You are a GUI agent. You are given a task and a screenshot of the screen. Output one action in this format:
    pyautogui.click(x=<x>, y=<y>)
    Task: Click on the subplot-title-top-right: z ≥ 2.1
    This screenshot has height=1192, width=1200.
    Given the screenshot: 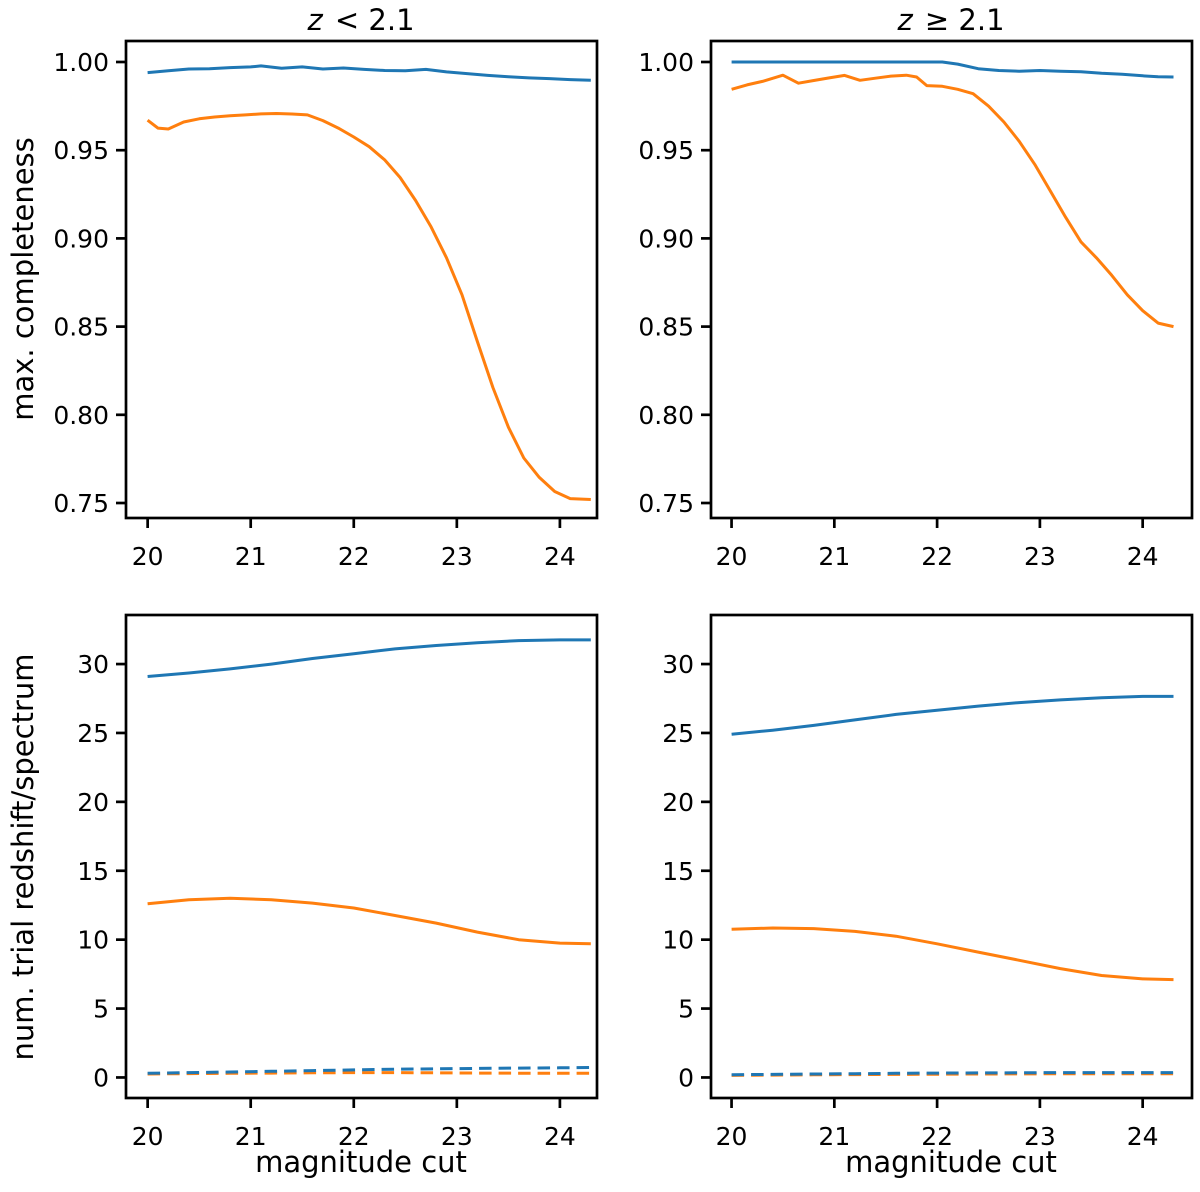 What is the action you would take?
    pyautogui.click(x=950, y=20)
    